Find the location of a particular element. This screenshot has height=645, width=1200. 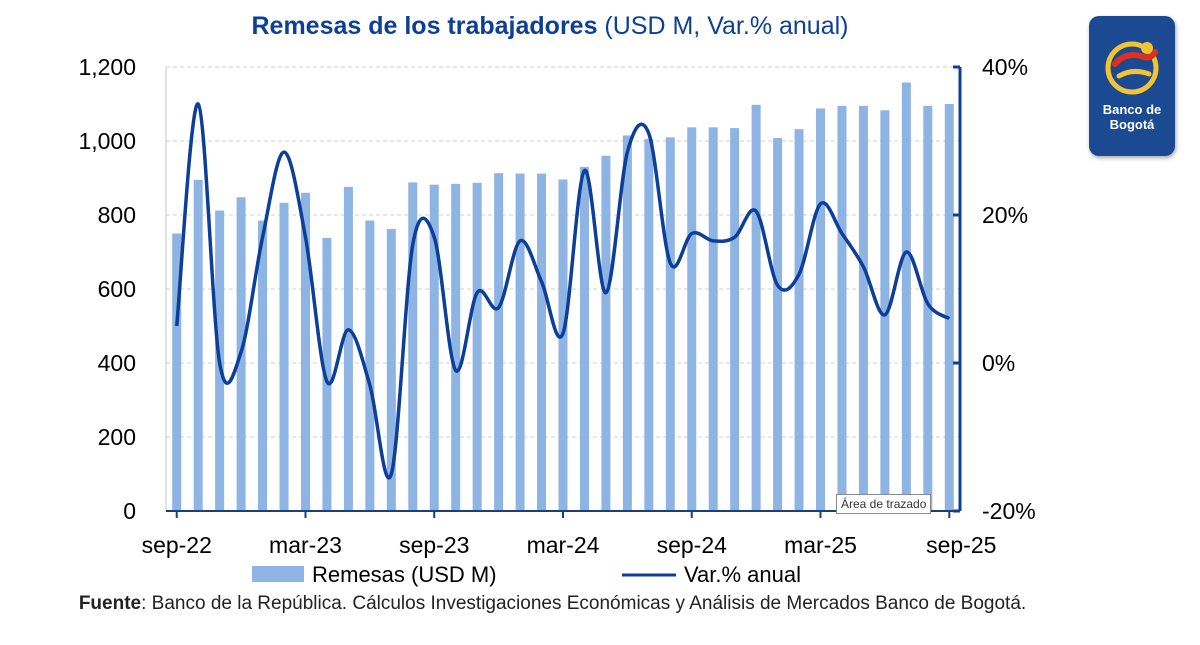

left-axis-ticks: 0 200 400 600 800 1,000 1,200 is located at coordinates (107, 289).